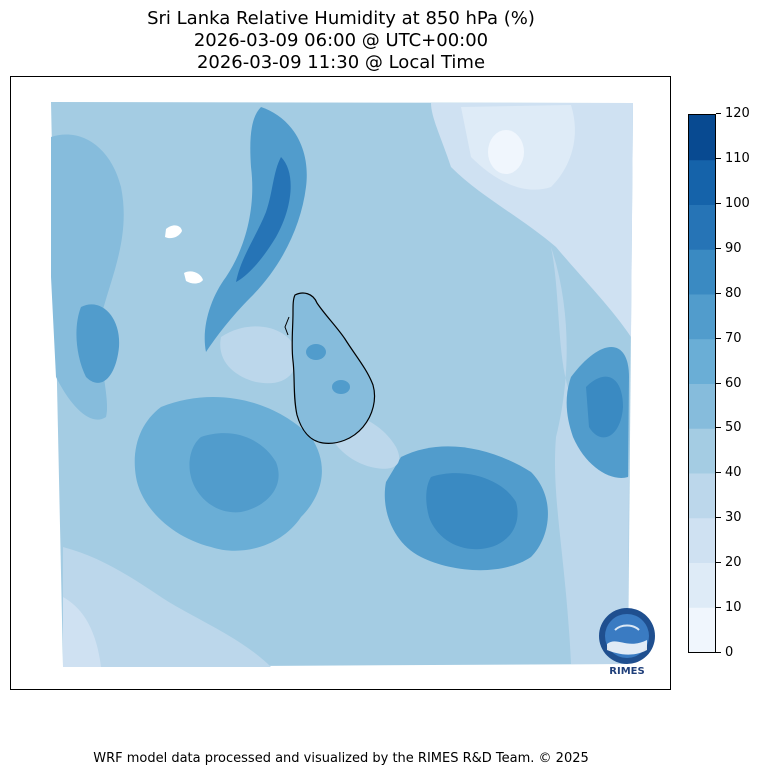  What do you see at coordinates (287, 326) in the screenshot?
I see `coastline-detail` at bounding box center [287, 326].